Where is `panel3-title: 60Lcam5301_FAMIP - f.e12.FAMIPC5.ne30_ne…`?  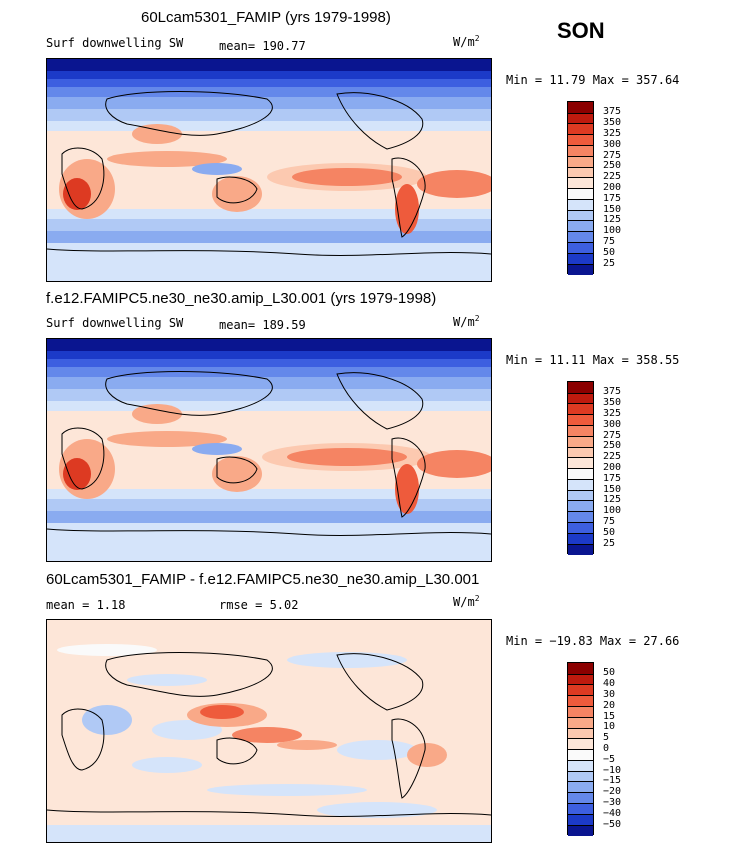
panel3-title: 60Lcam5301_FAMIP - f.e12.FAMIPC5.ne30_ne… is located at coordinates (263, 579).